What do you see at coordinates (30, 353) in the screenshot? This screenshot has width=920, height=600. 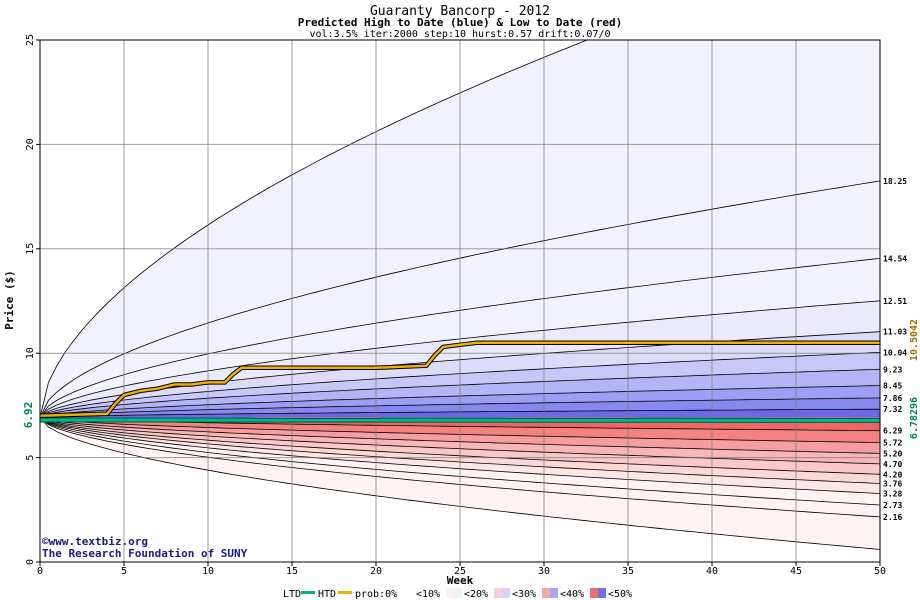 I see `y-tick-label: 10` at bounding box center [30, 353].